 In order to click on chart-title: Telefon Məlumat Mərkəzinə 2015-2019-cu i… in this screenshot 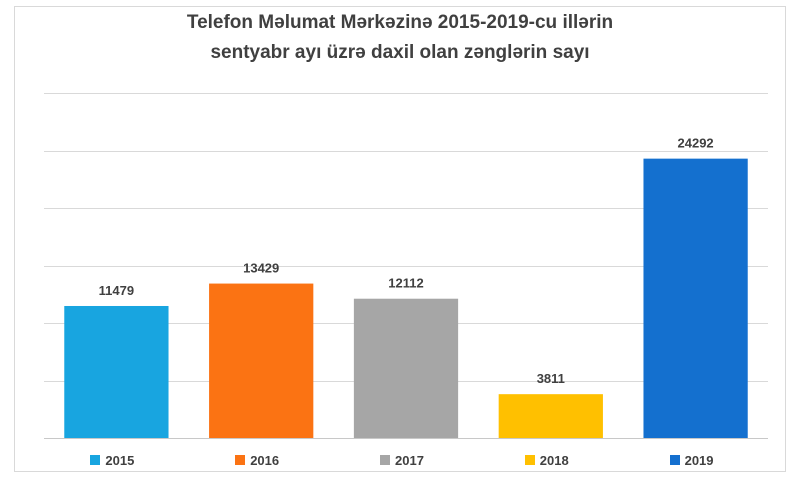, I will do `click(400, 38)`.